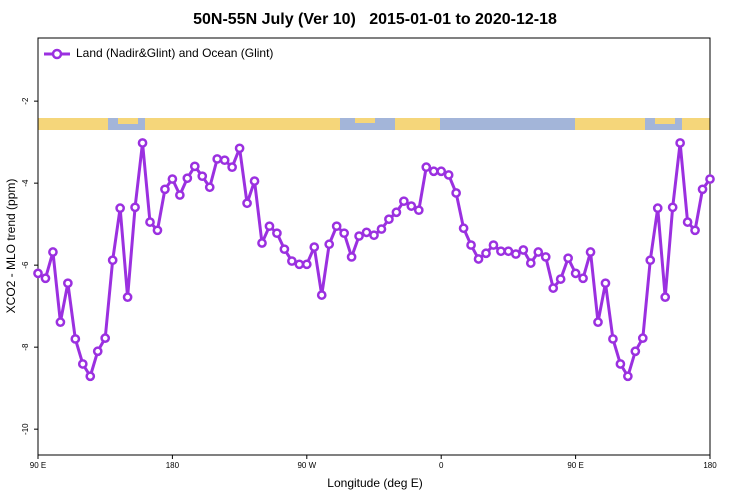  What do you see at coordinates (306, 465) in the screenshot?
I see `x-tick-label: 90 W` at bounding box center [306, 465].